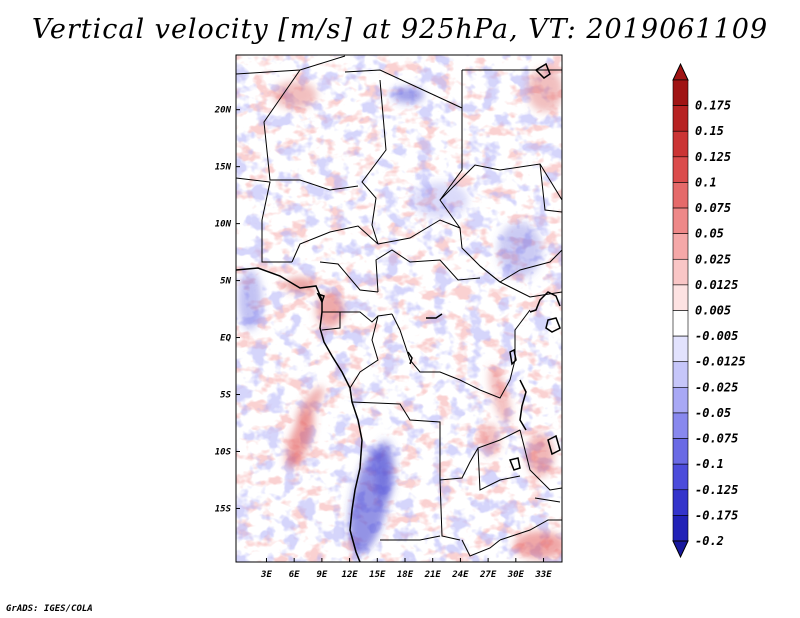 The height and width of the screenshot is (618, 800). What do you see at coordinates (713, 106) in the screenshot?
I see `colorbar-level-label: 0.175` at bounding box center [713, 106].